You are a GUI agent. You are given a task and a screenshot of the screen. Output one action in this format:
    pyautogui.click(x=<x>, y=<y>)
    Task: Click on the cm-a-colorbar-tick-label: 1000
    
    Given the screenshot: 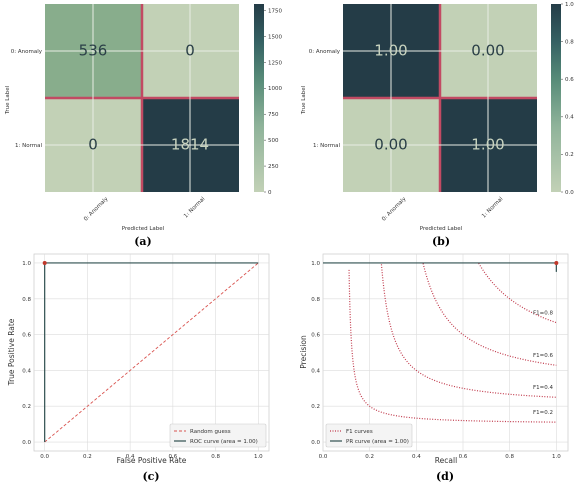 What is the action you would take?
    pyautogui.click(x=275, y=89)
    